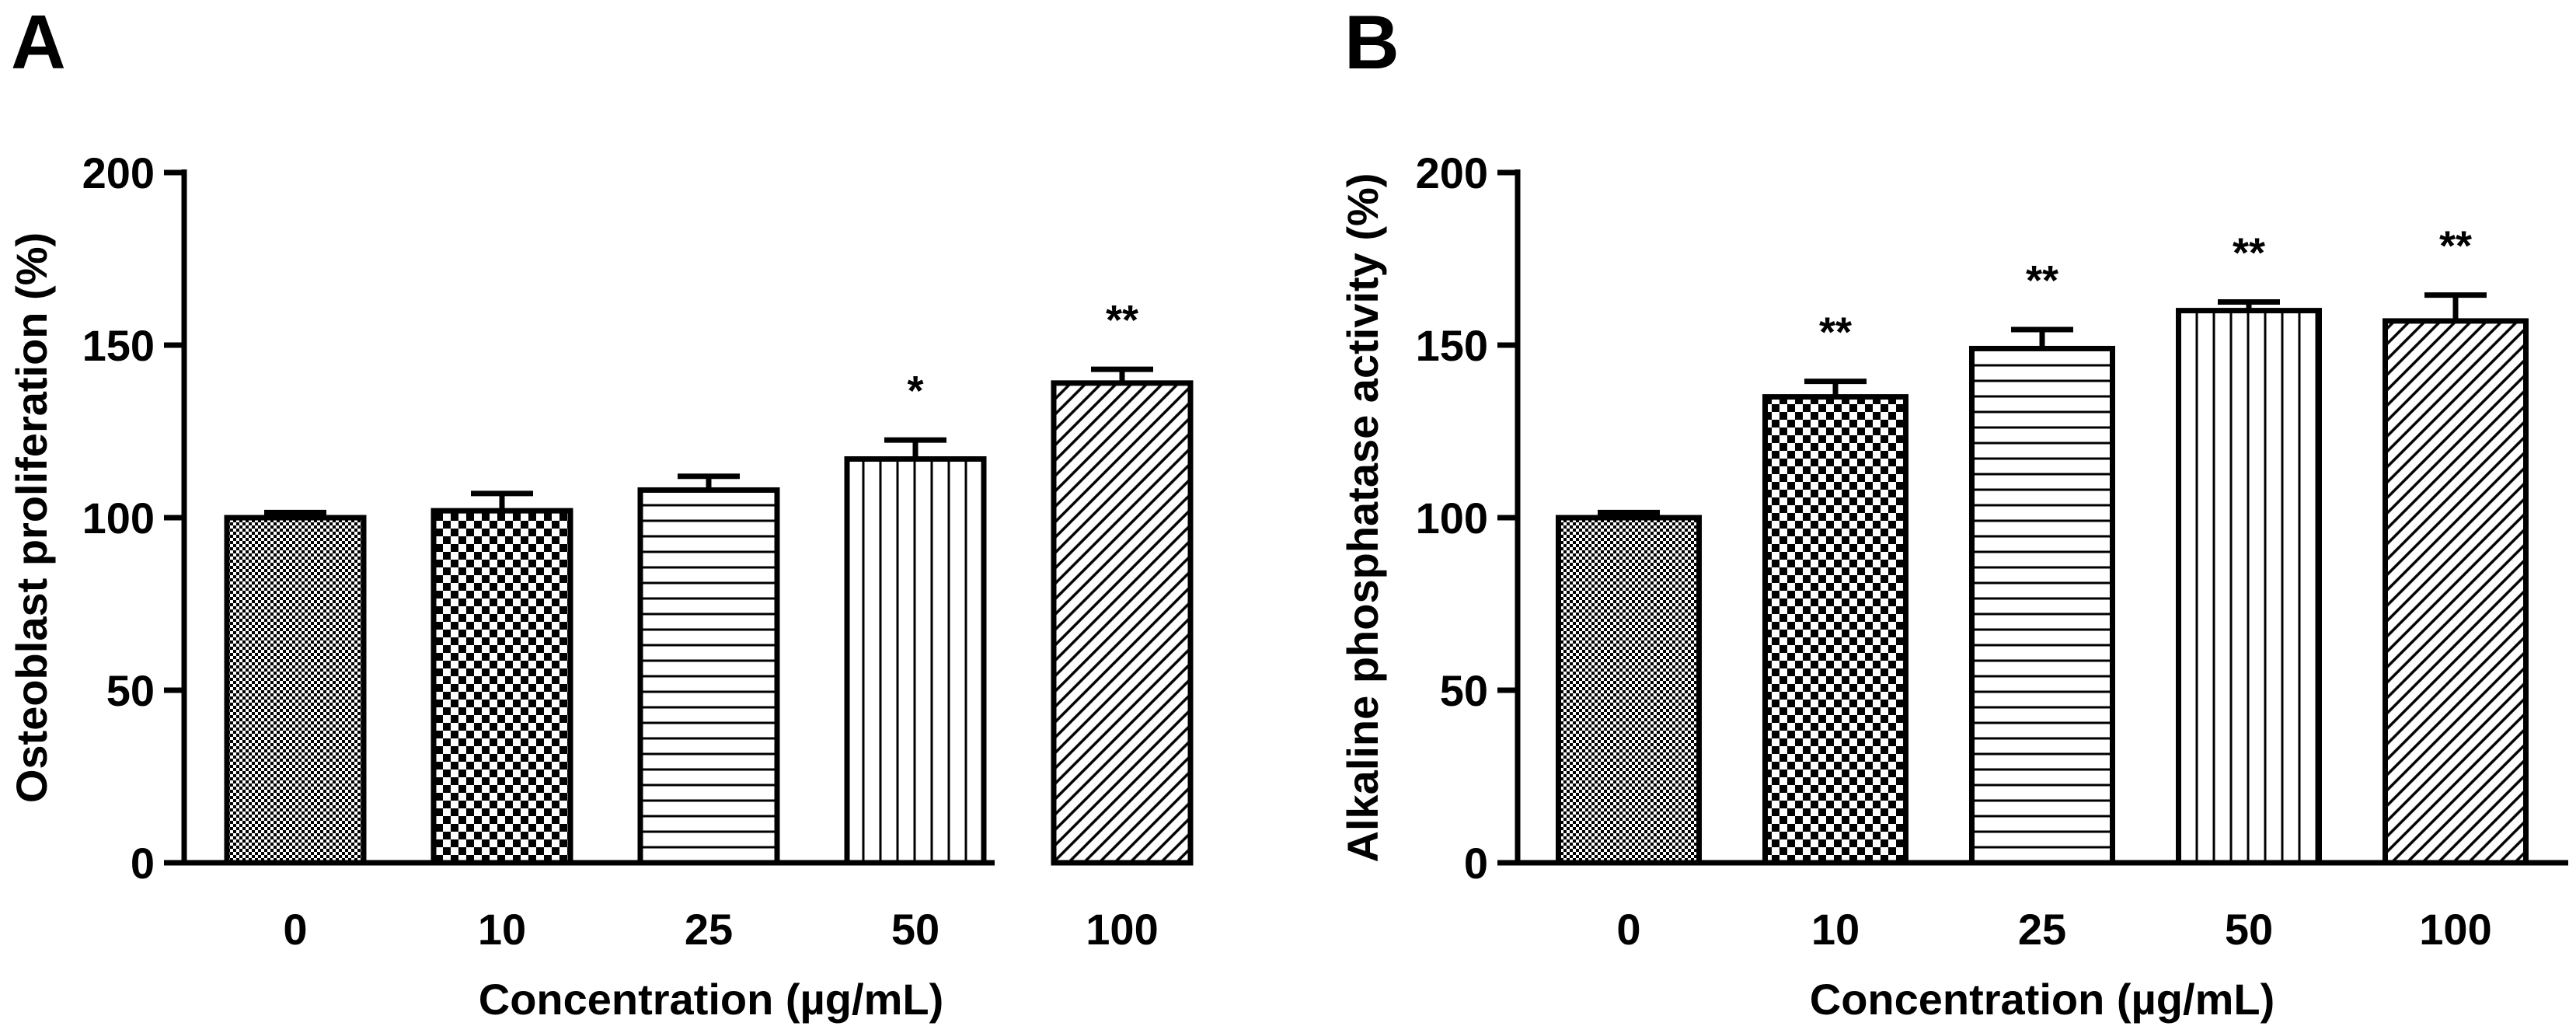 The height and width of the screenshot is (1033, 2576). What do you see at coordinates (31, 517) in the screenshot?
I see `y-axis-title: Osteoblast proliferation (%)` at bounding box center [31, 517].